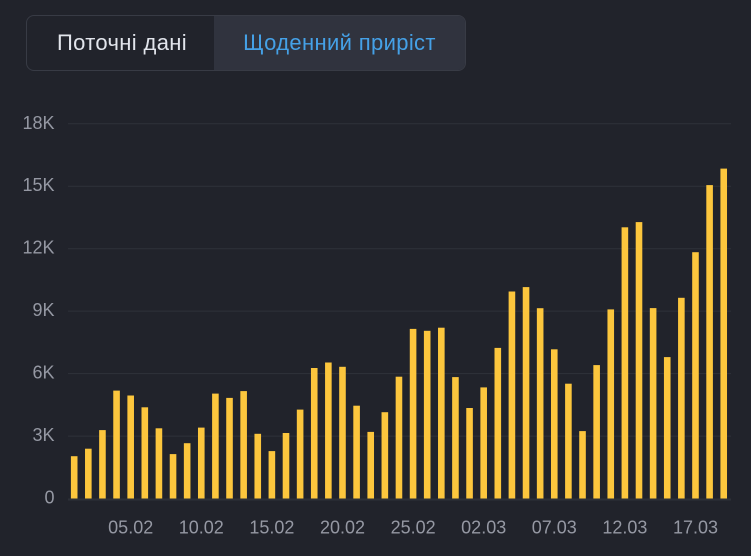 The width and height of the screenshot is (751, 556). What do you see at coordinates (38, 123) in the screenshot?
I see `svg-text: 18K` at bounding box center [38, 123].